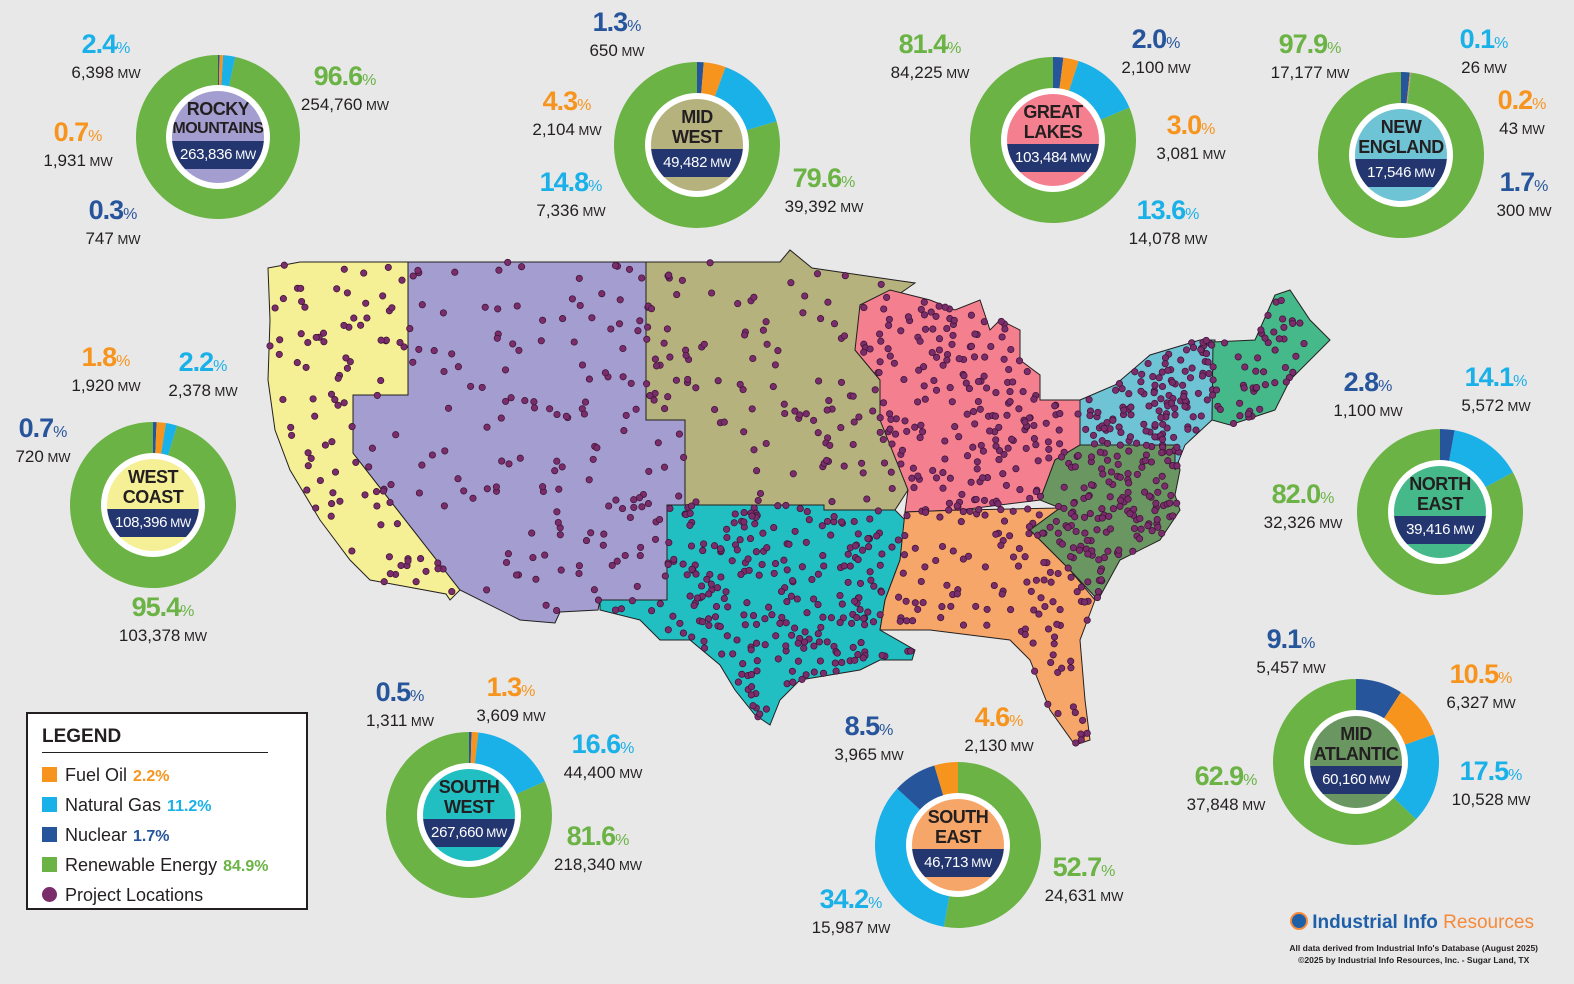  I want to click on renewable-swatch-icon, so click(49, 864).